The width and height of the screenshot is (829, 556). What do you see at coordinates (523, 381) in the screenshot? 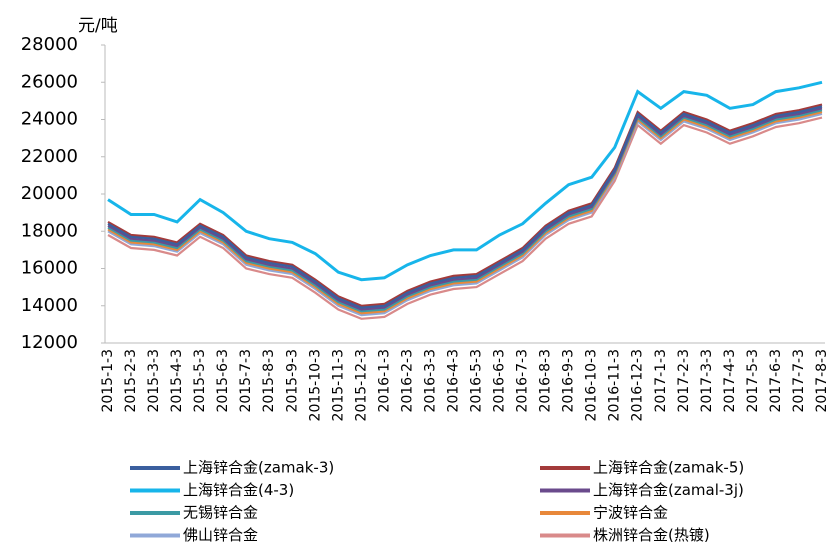
I see `x-tick-label: 2016-7-3` at bounding box center [523, 381].